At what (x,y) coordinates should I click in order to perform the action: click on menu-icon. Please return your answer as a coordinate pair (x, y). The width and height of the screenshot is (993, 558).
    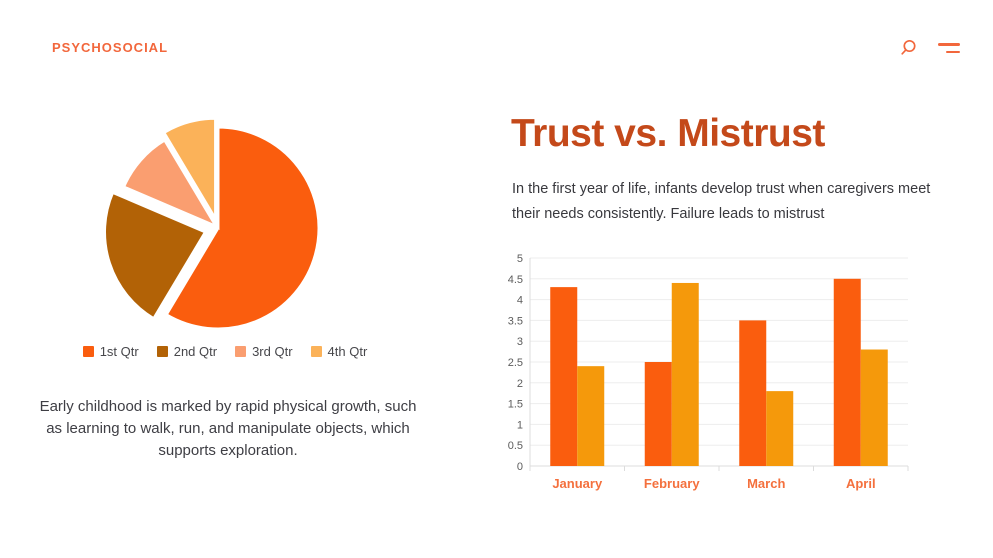
    Looking at the image, I should click on (949, 48).